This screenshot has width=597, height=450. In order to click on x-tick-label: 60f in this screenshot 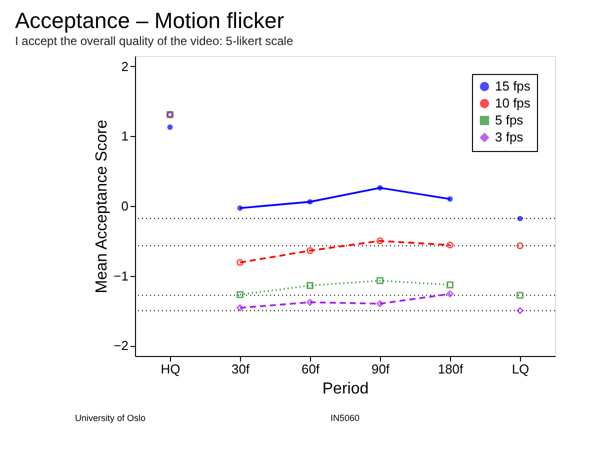, I will do `click(310, 369)`.